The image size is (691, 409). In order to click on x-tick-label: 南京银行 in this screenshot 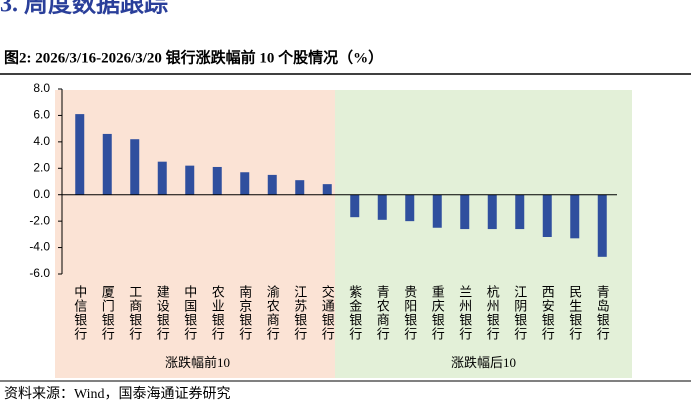, I will do `click(244, 312)`.